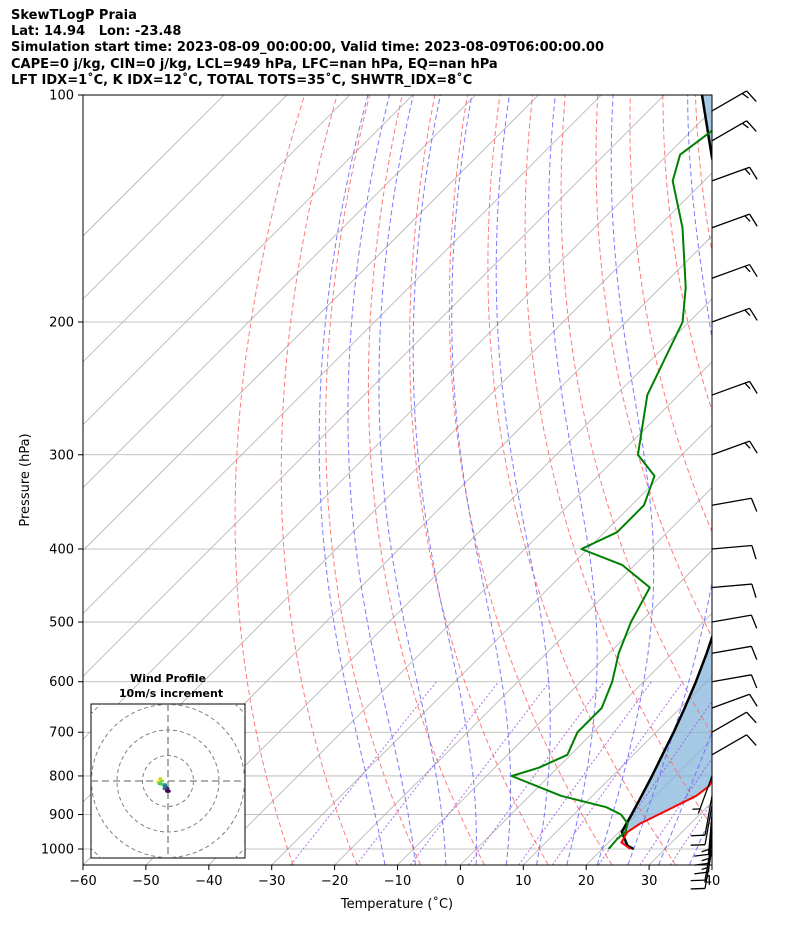  Describe the element at coordinates (61, 776) in the screenshot. I see `y-tick-label: 800` at that location.